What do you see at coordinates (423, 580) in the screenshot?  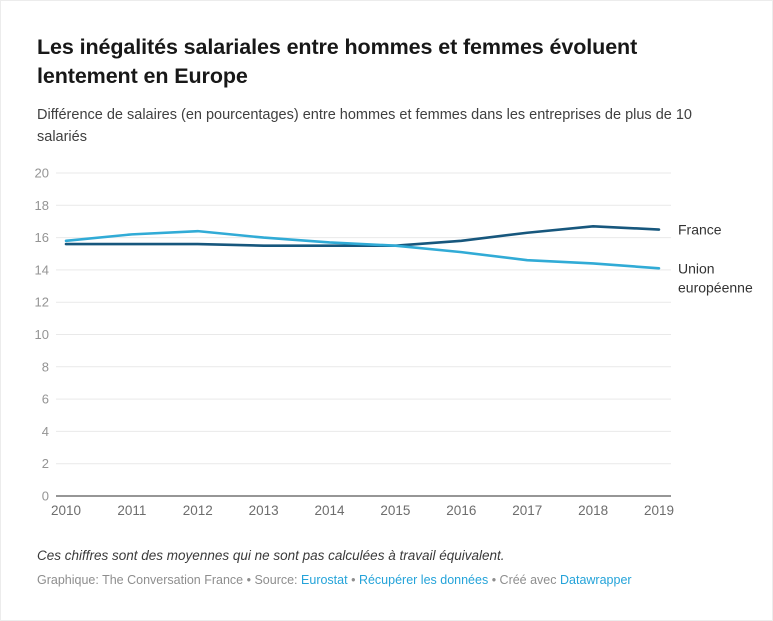 I see `get-data-link: Récupérer les données` at bounding box center [423, 580].